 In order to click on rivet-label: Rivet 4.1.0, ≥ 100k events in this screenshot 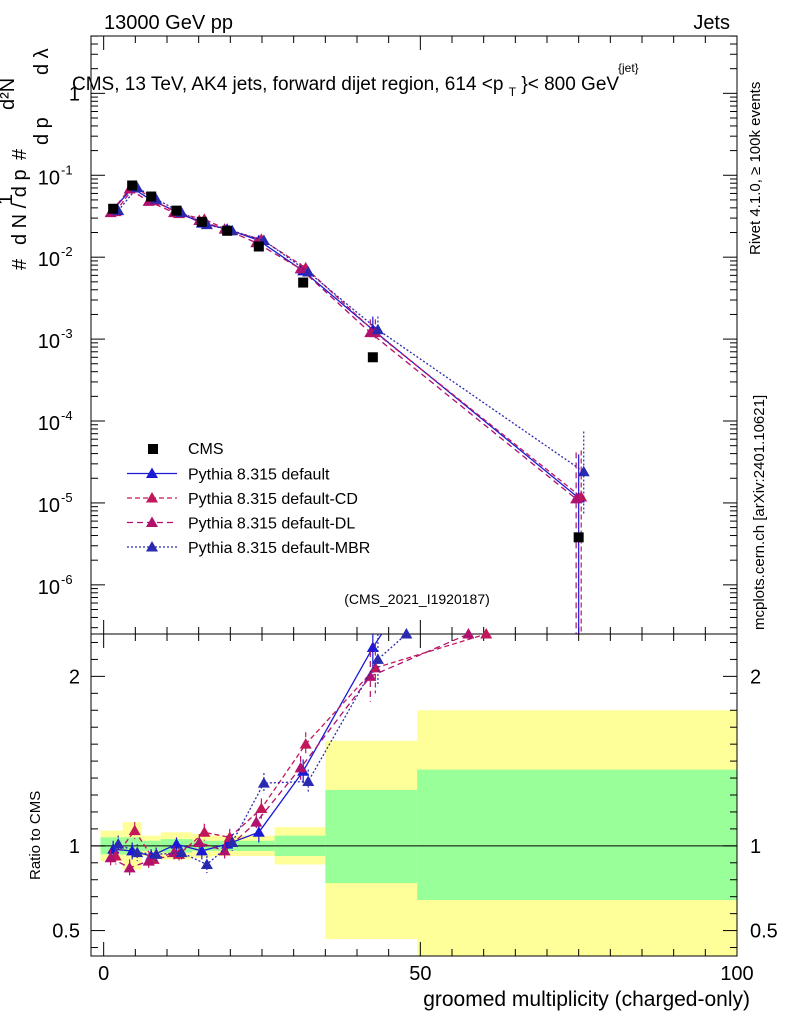, I will do `click(755, 168)`.